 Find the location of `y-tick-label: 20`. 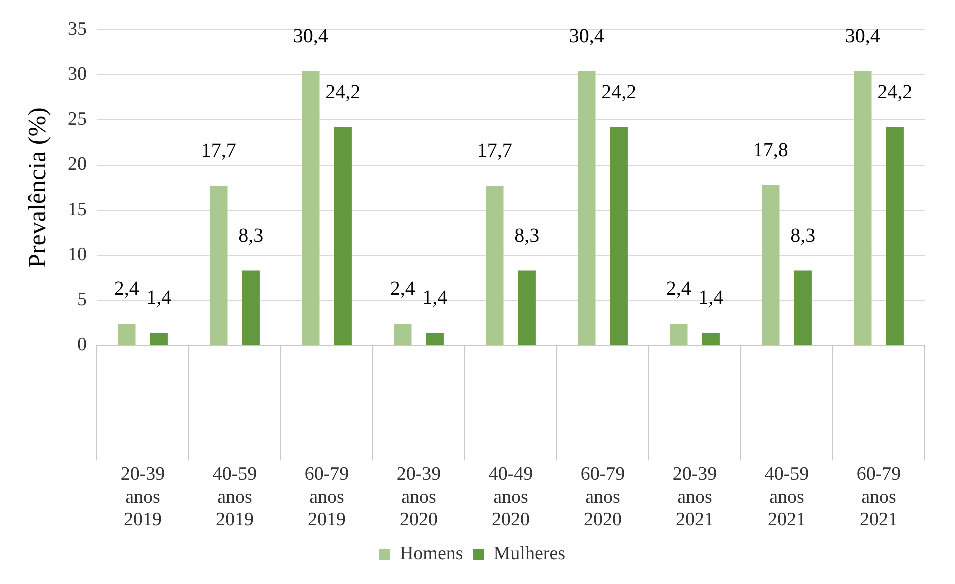

y-tick-label: 20 is located at coordinates (77, 165).